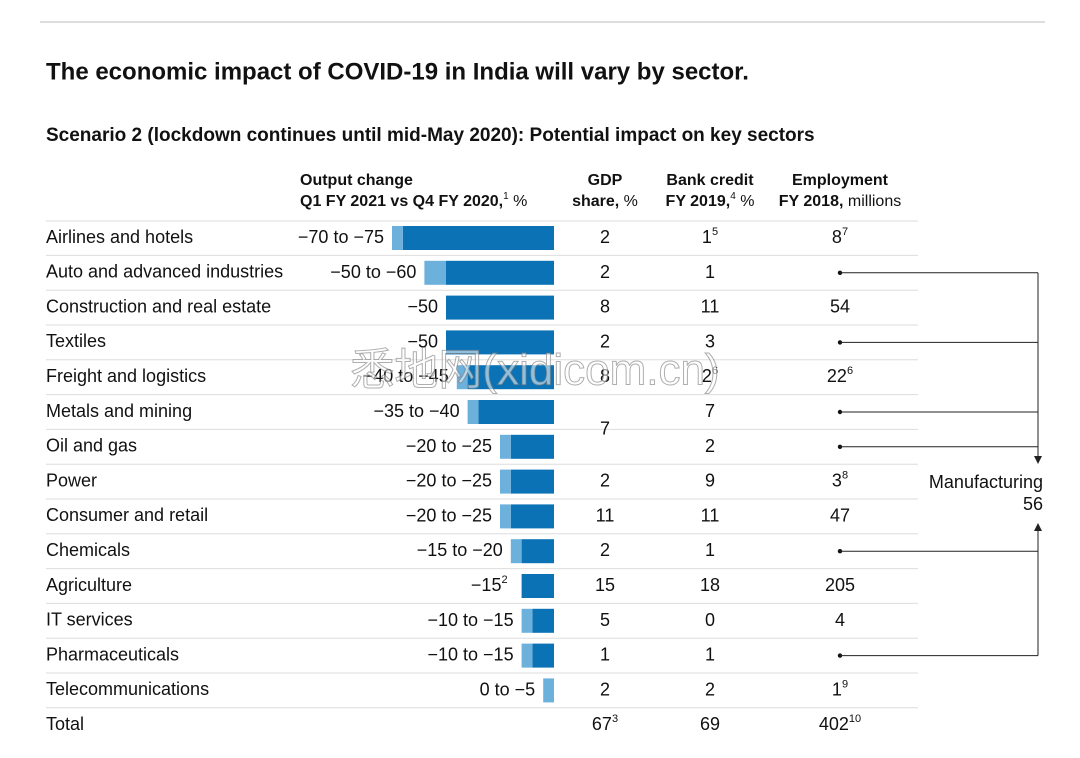 The height and width of the screenshot is (758, 1080). What do you see at coordinates (715, 232) in the screenshot?
I see `credit-value-note: 5` at bounding box center [715, 232].